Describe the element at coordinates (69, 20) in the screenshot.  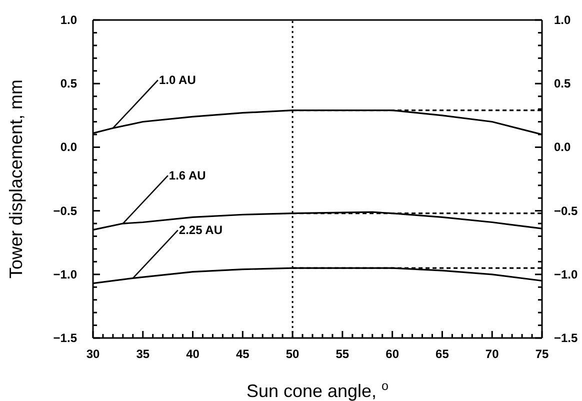
I see `y-tick-label: 1.0` at that location.